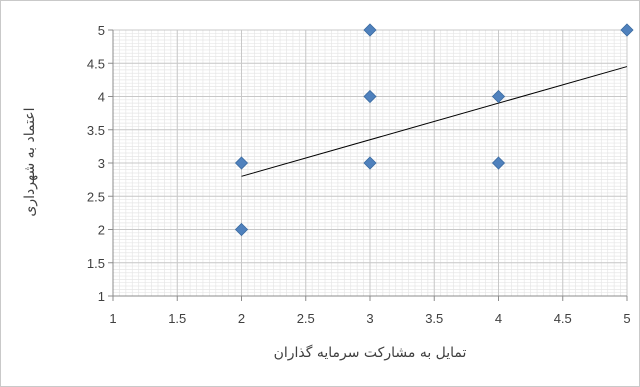 The height and width of the screenshot is (387, 640). Describe the element at coordinates (96, 196) in the screenshot. I see `y-tick-label: 2.5` at that location.